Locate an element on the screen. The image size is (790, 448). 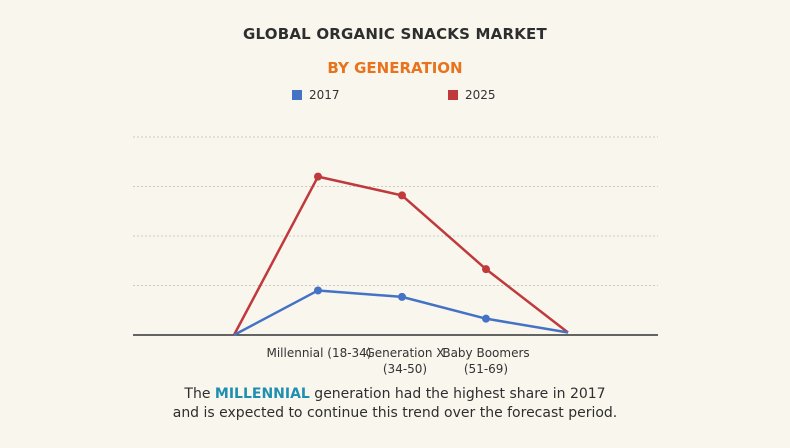
legend-swatch-2017 is located at coordinates (297, 95).